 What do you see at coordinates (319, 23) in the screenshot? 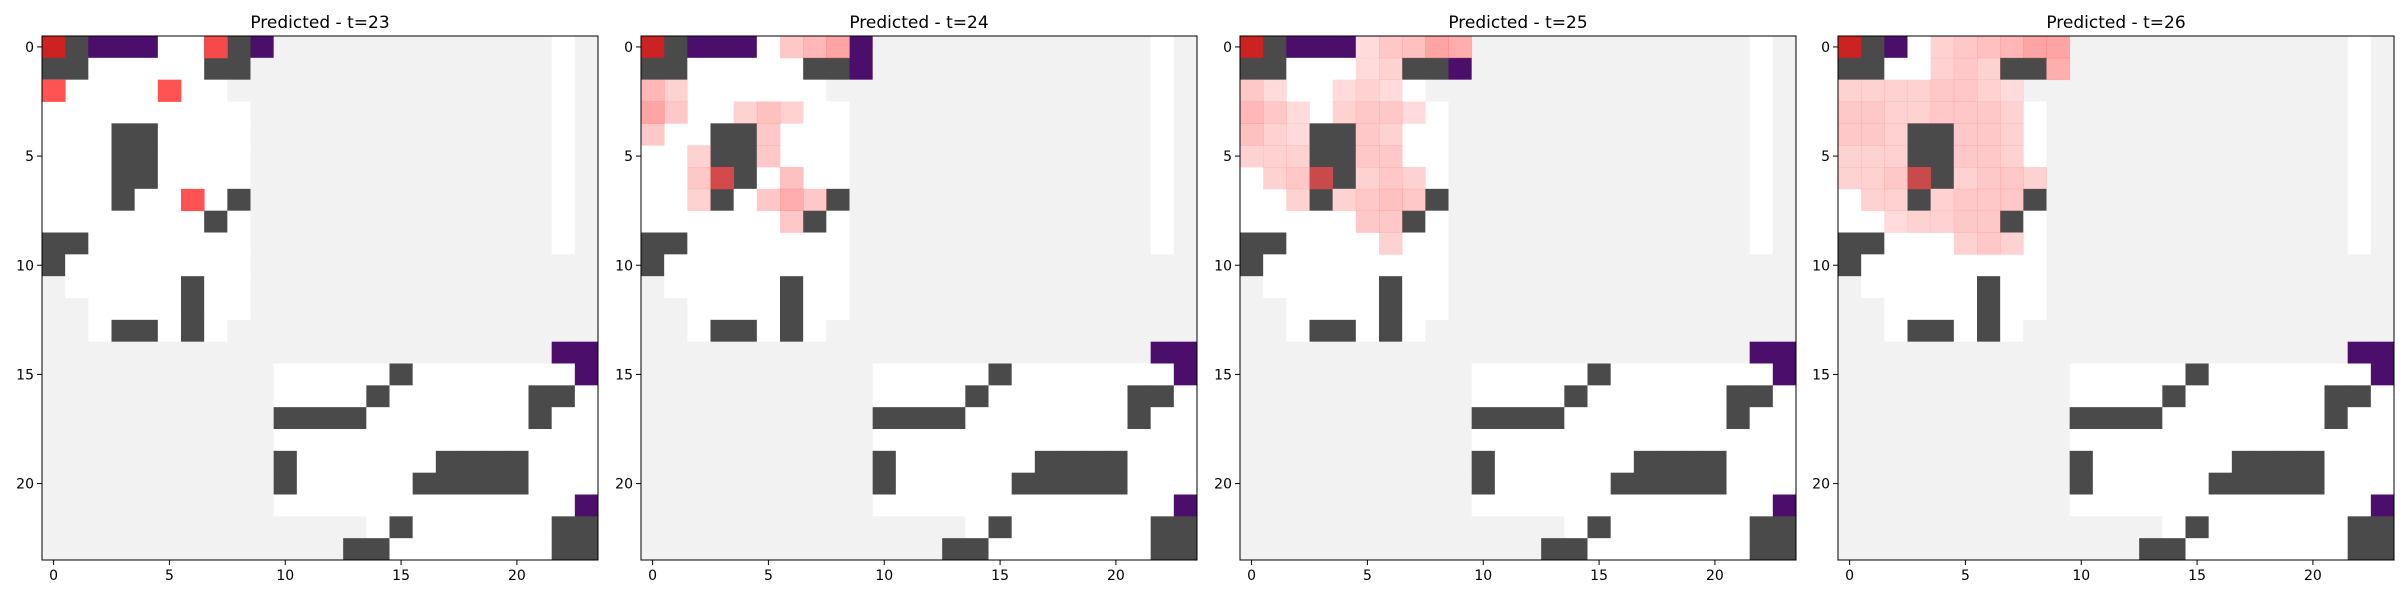
I see `panel-title: Predicted - t=23` at bounding box center [319, 23].